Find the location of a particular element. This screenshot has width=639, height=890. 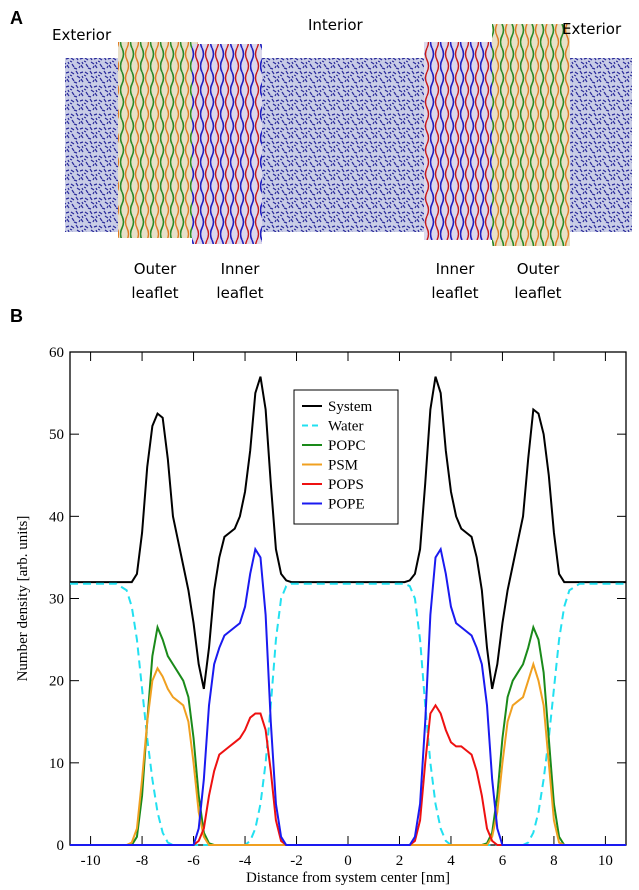

x-tick-label: 4 is located at coordinates (451, 861).